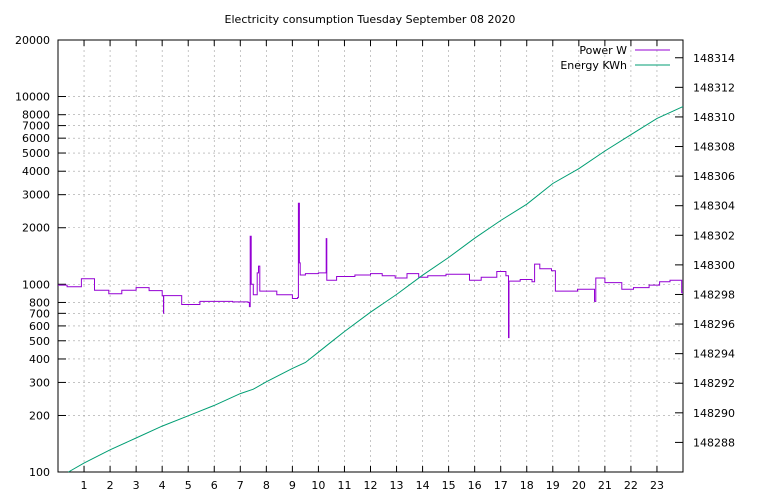  What do you see at coordinates (84, 485) in the screenshot?
I see `x-tick-label: 1` at bounding box center [84, 485].